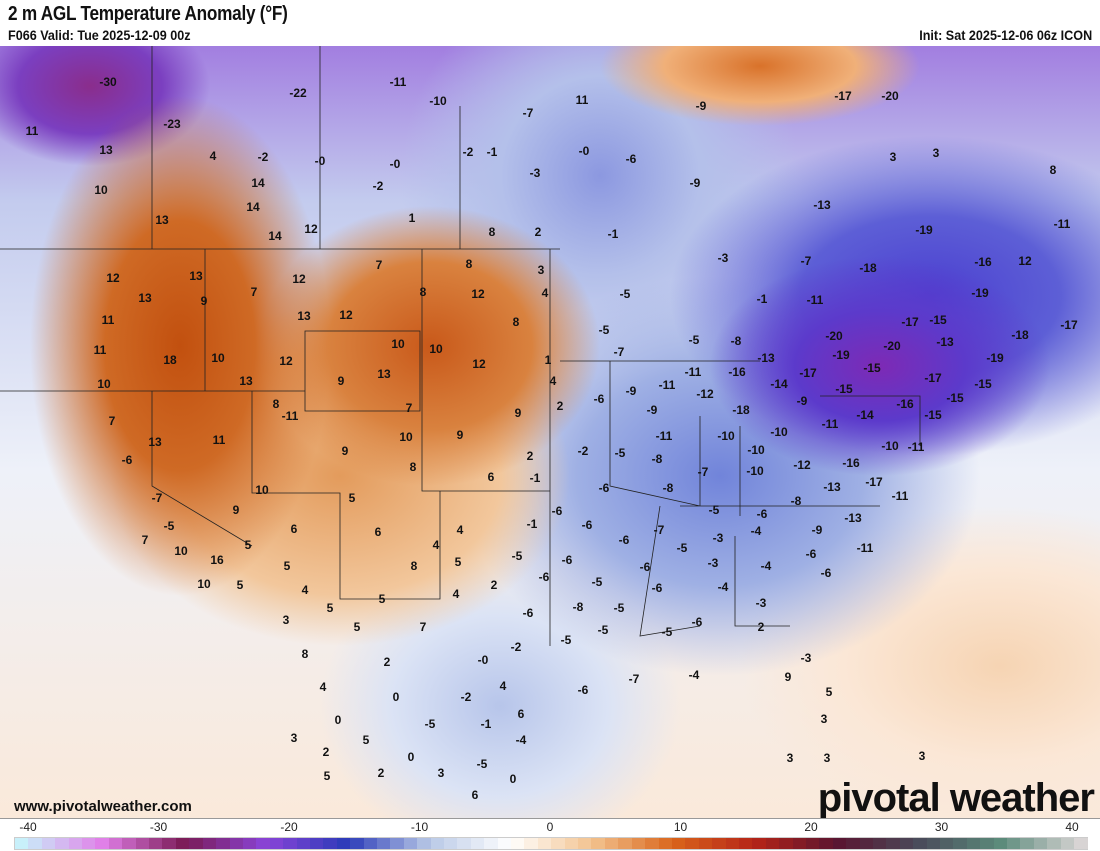  Describe the element at coordinates (956, 797) in the screenshot. I see `pivotal-weather-watermark: pivotal weather` at that location.